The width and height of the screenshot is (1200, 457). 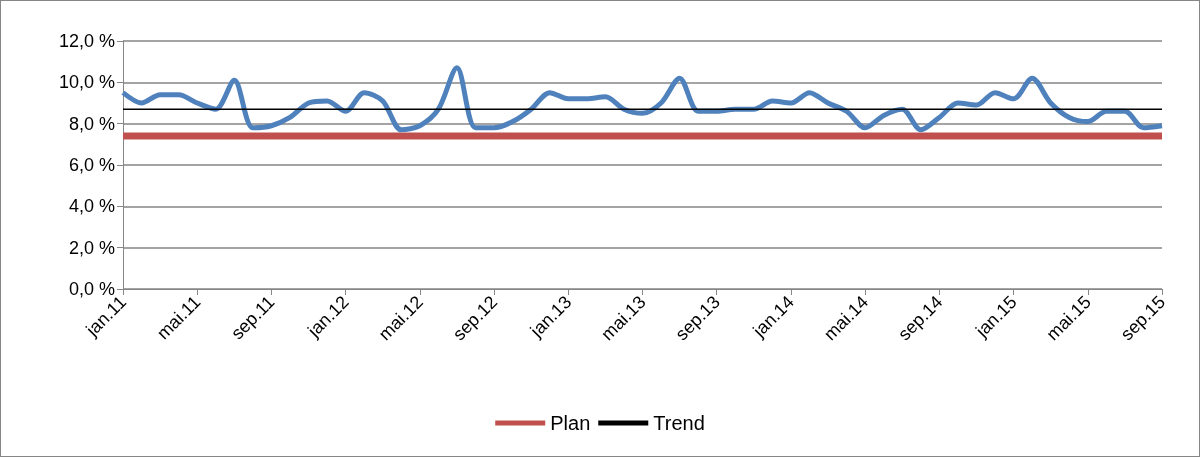 I want to click on legend-label: Trend, so click(x=679, y=423).